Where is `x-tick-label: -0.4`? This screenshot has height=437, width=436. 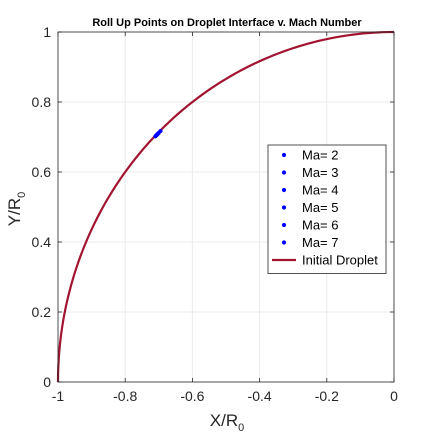
x-tick-label: -0.4 is located at coordinates (260, 396).